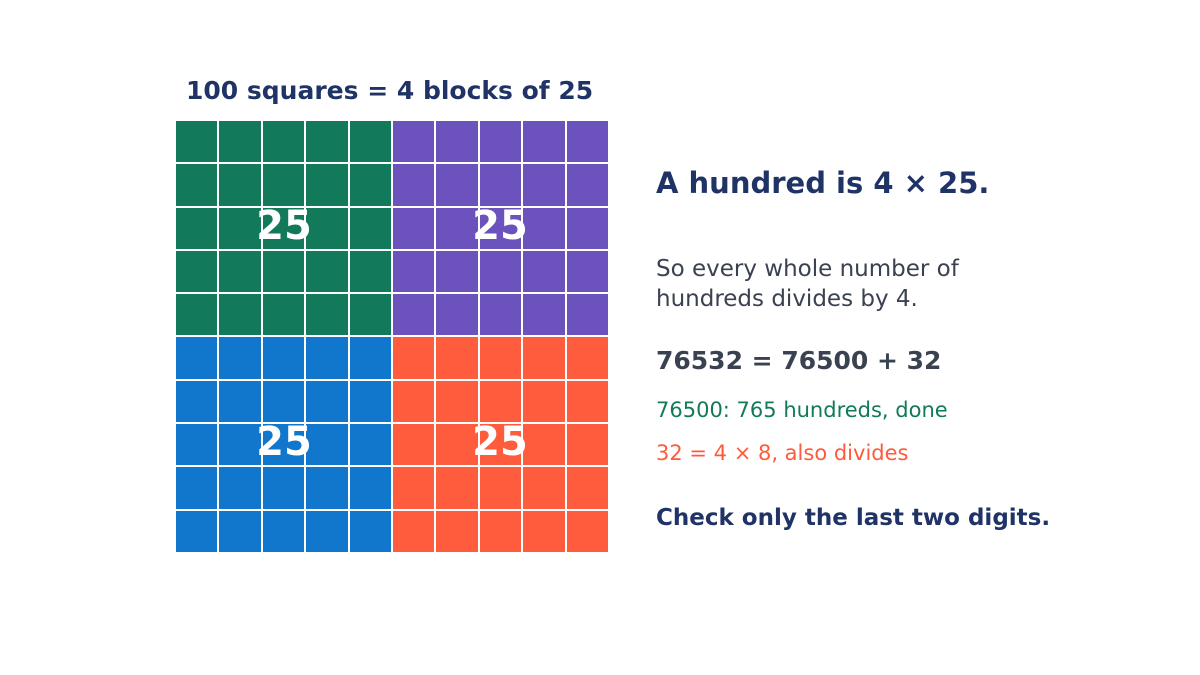 The height and width of the screenshot is (675, 1200). I want to click on remainder-part-note: 32 = 4 × 8, also divides, so click(782, 453).